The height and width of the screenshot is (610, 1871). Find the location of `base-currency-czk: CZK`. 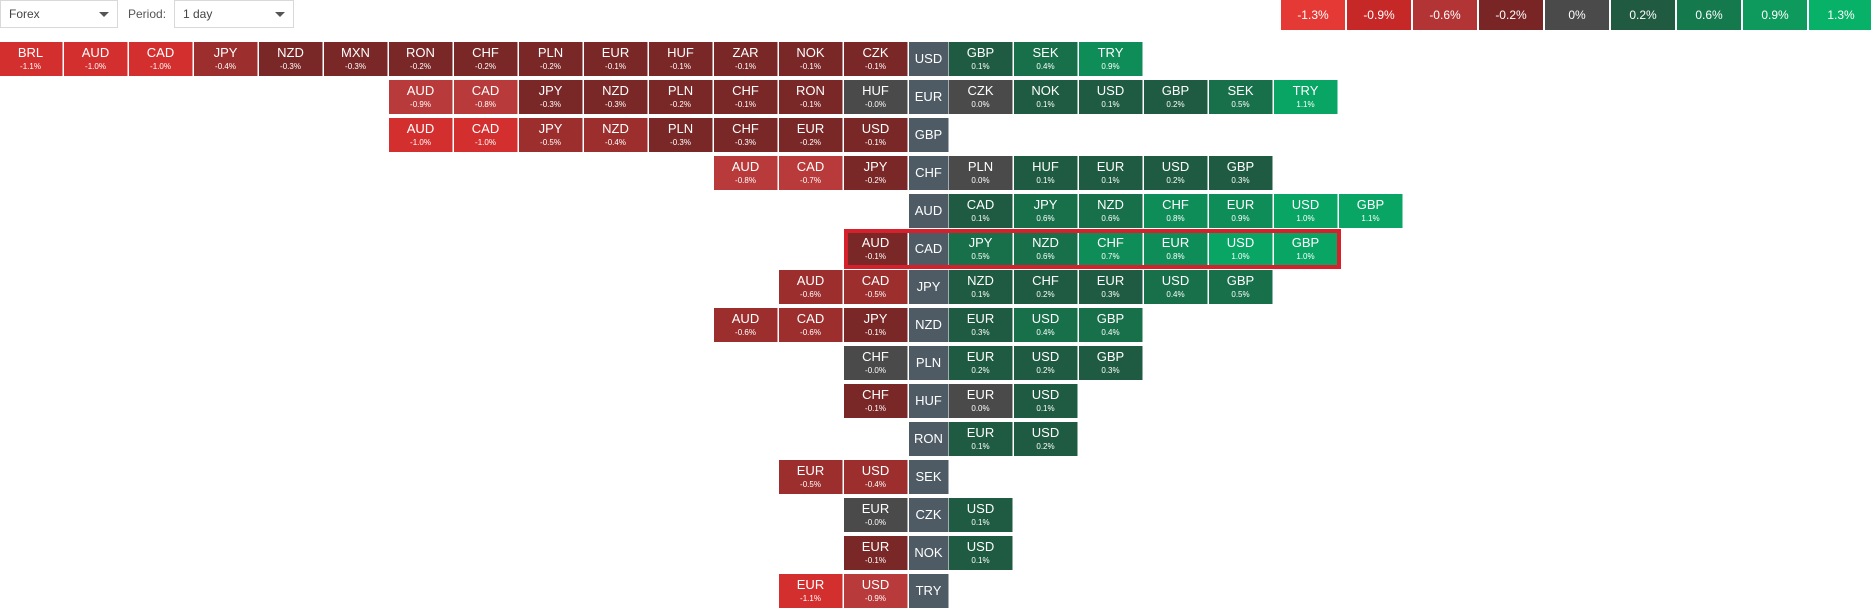

base-currency-czk: CZK is located at coordinates (929, 515).